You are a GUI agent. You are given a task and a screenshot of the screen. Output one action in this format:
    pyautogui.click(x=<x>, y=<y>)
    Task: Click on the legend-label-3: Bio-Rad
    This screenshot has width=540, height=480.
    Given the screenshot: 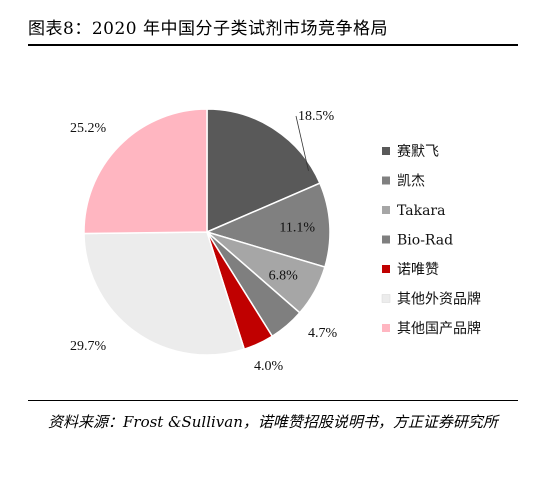 What is the action you would take?
    pyautogui.click(x=425, y=241)
    